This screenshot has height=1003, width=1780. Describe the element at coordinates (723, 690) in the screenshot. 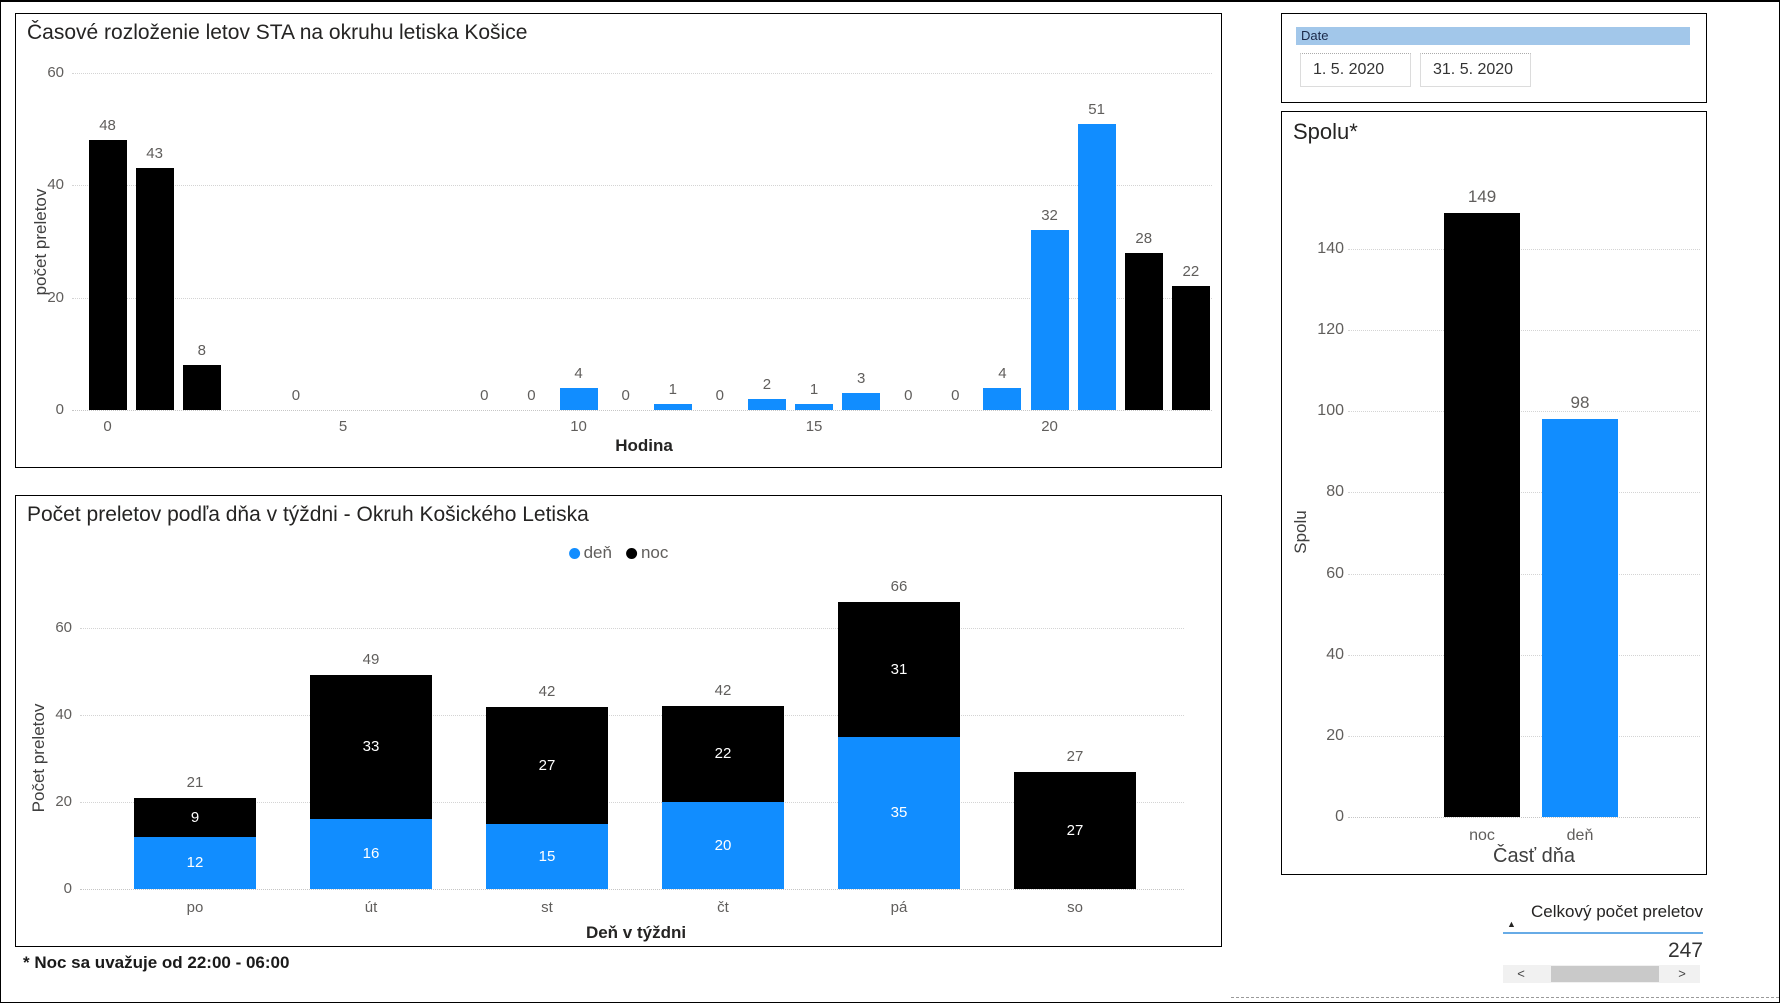

I see `bar-total-label: 42` at that location.